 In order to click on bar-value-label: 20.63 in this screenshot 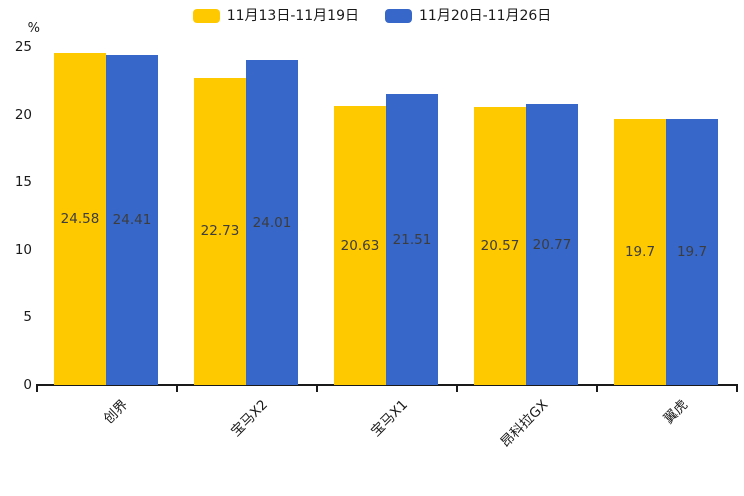, I will do `click(360, 245)`.